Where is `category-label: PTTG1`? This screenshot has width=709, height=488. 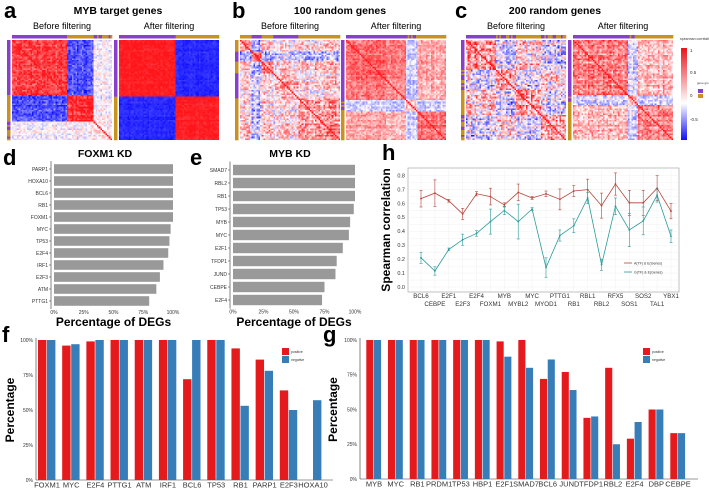 category-label: PTTG1 is located at coordinates (560, 296).